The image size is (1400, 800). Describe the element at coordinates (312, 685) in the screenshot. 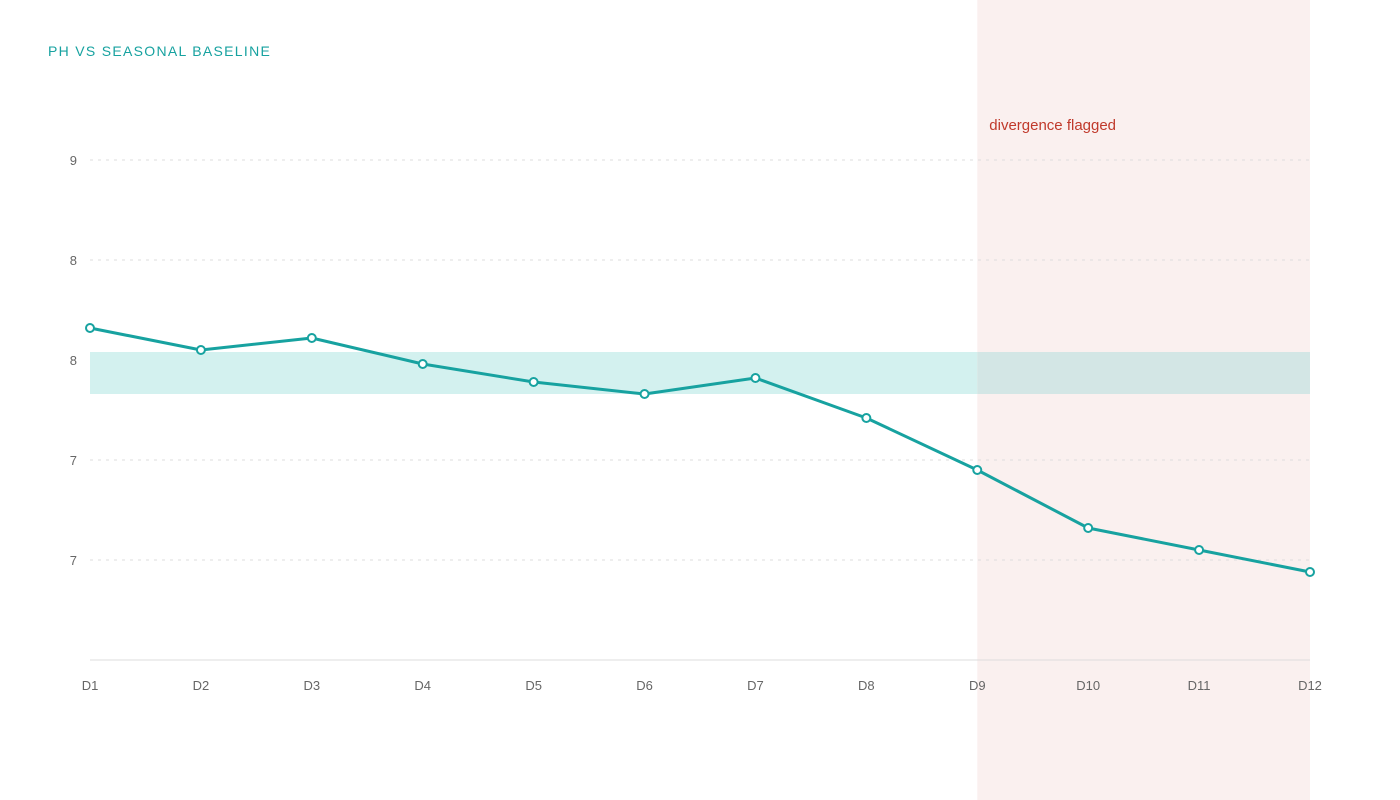

I see `x-tick-label: D3` at that location.